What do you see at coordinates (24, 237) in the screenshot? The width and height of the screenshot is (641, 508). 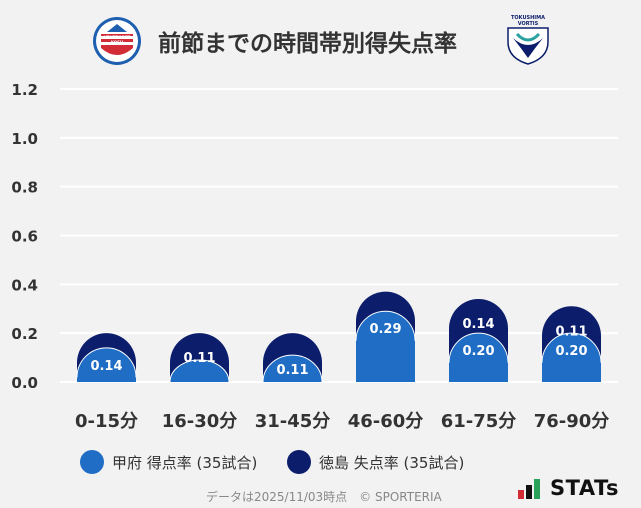 I see `y-tick-label: 0.6` at bounding box center [24, 237].